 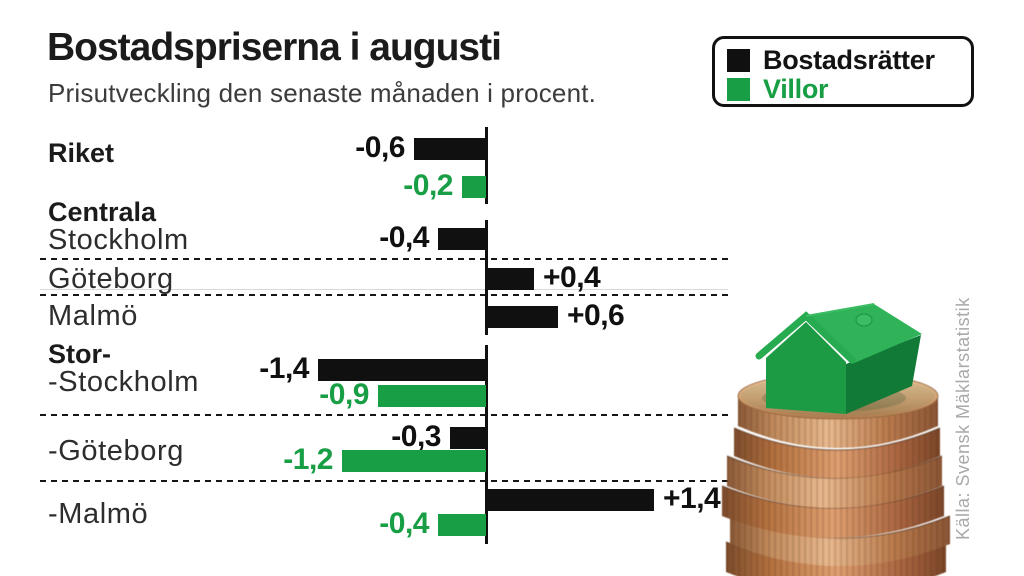 I want to click on value-label-malmo-bostadsratter: +0,6, so click(x=596, y=315).